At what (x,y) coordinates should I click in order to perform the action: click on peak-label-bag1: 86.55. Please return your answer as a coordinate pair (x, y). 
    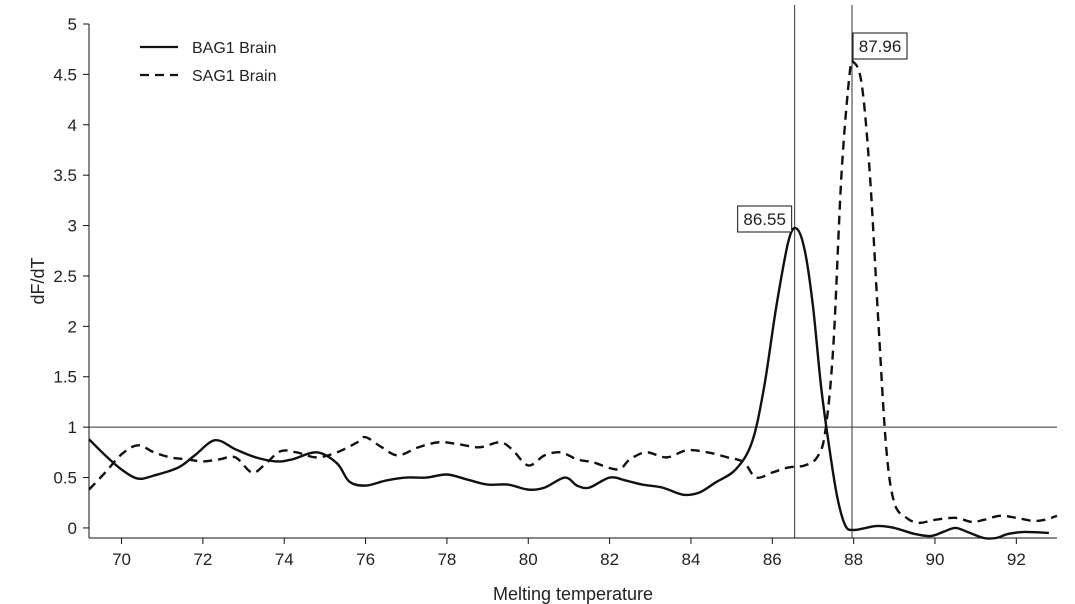
    Looking at the image, I should click on (764, 219).